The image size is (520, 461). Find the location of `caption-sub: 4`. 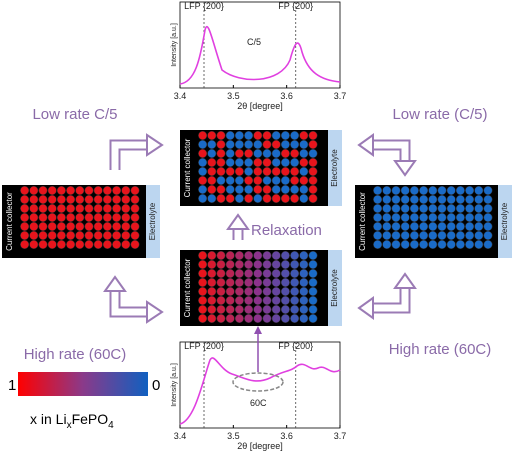

caption-sub: 4 is located at coordinates (111, 425).